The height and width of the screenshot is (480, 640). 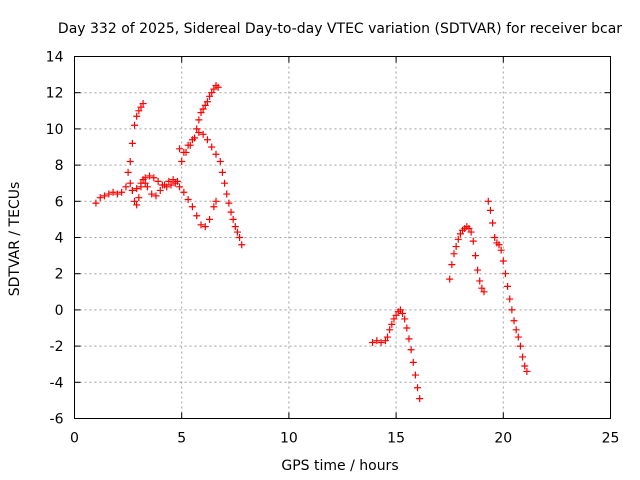 What do you see at coordinates (59, 166) in the screenshot?
I see `y-tick-label: 8` at bounding box center [59, 166].